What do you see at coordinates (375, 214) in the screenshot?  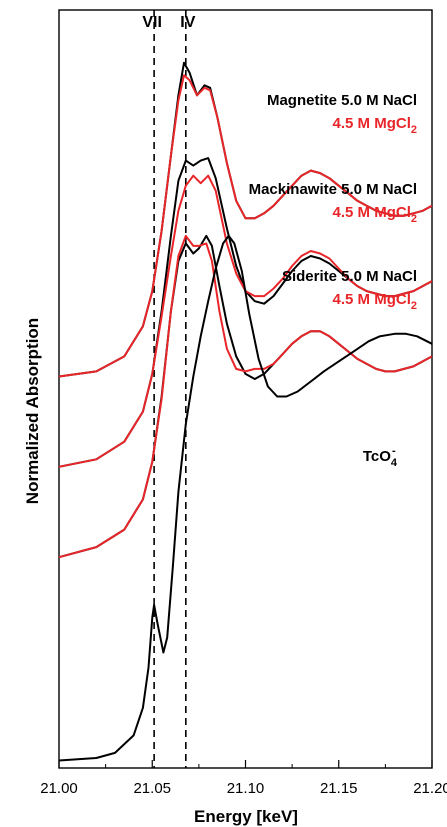 I see `label-mackinawite-mgcl2: 4.5 M MgCl2` at bounding box center [375, 214].